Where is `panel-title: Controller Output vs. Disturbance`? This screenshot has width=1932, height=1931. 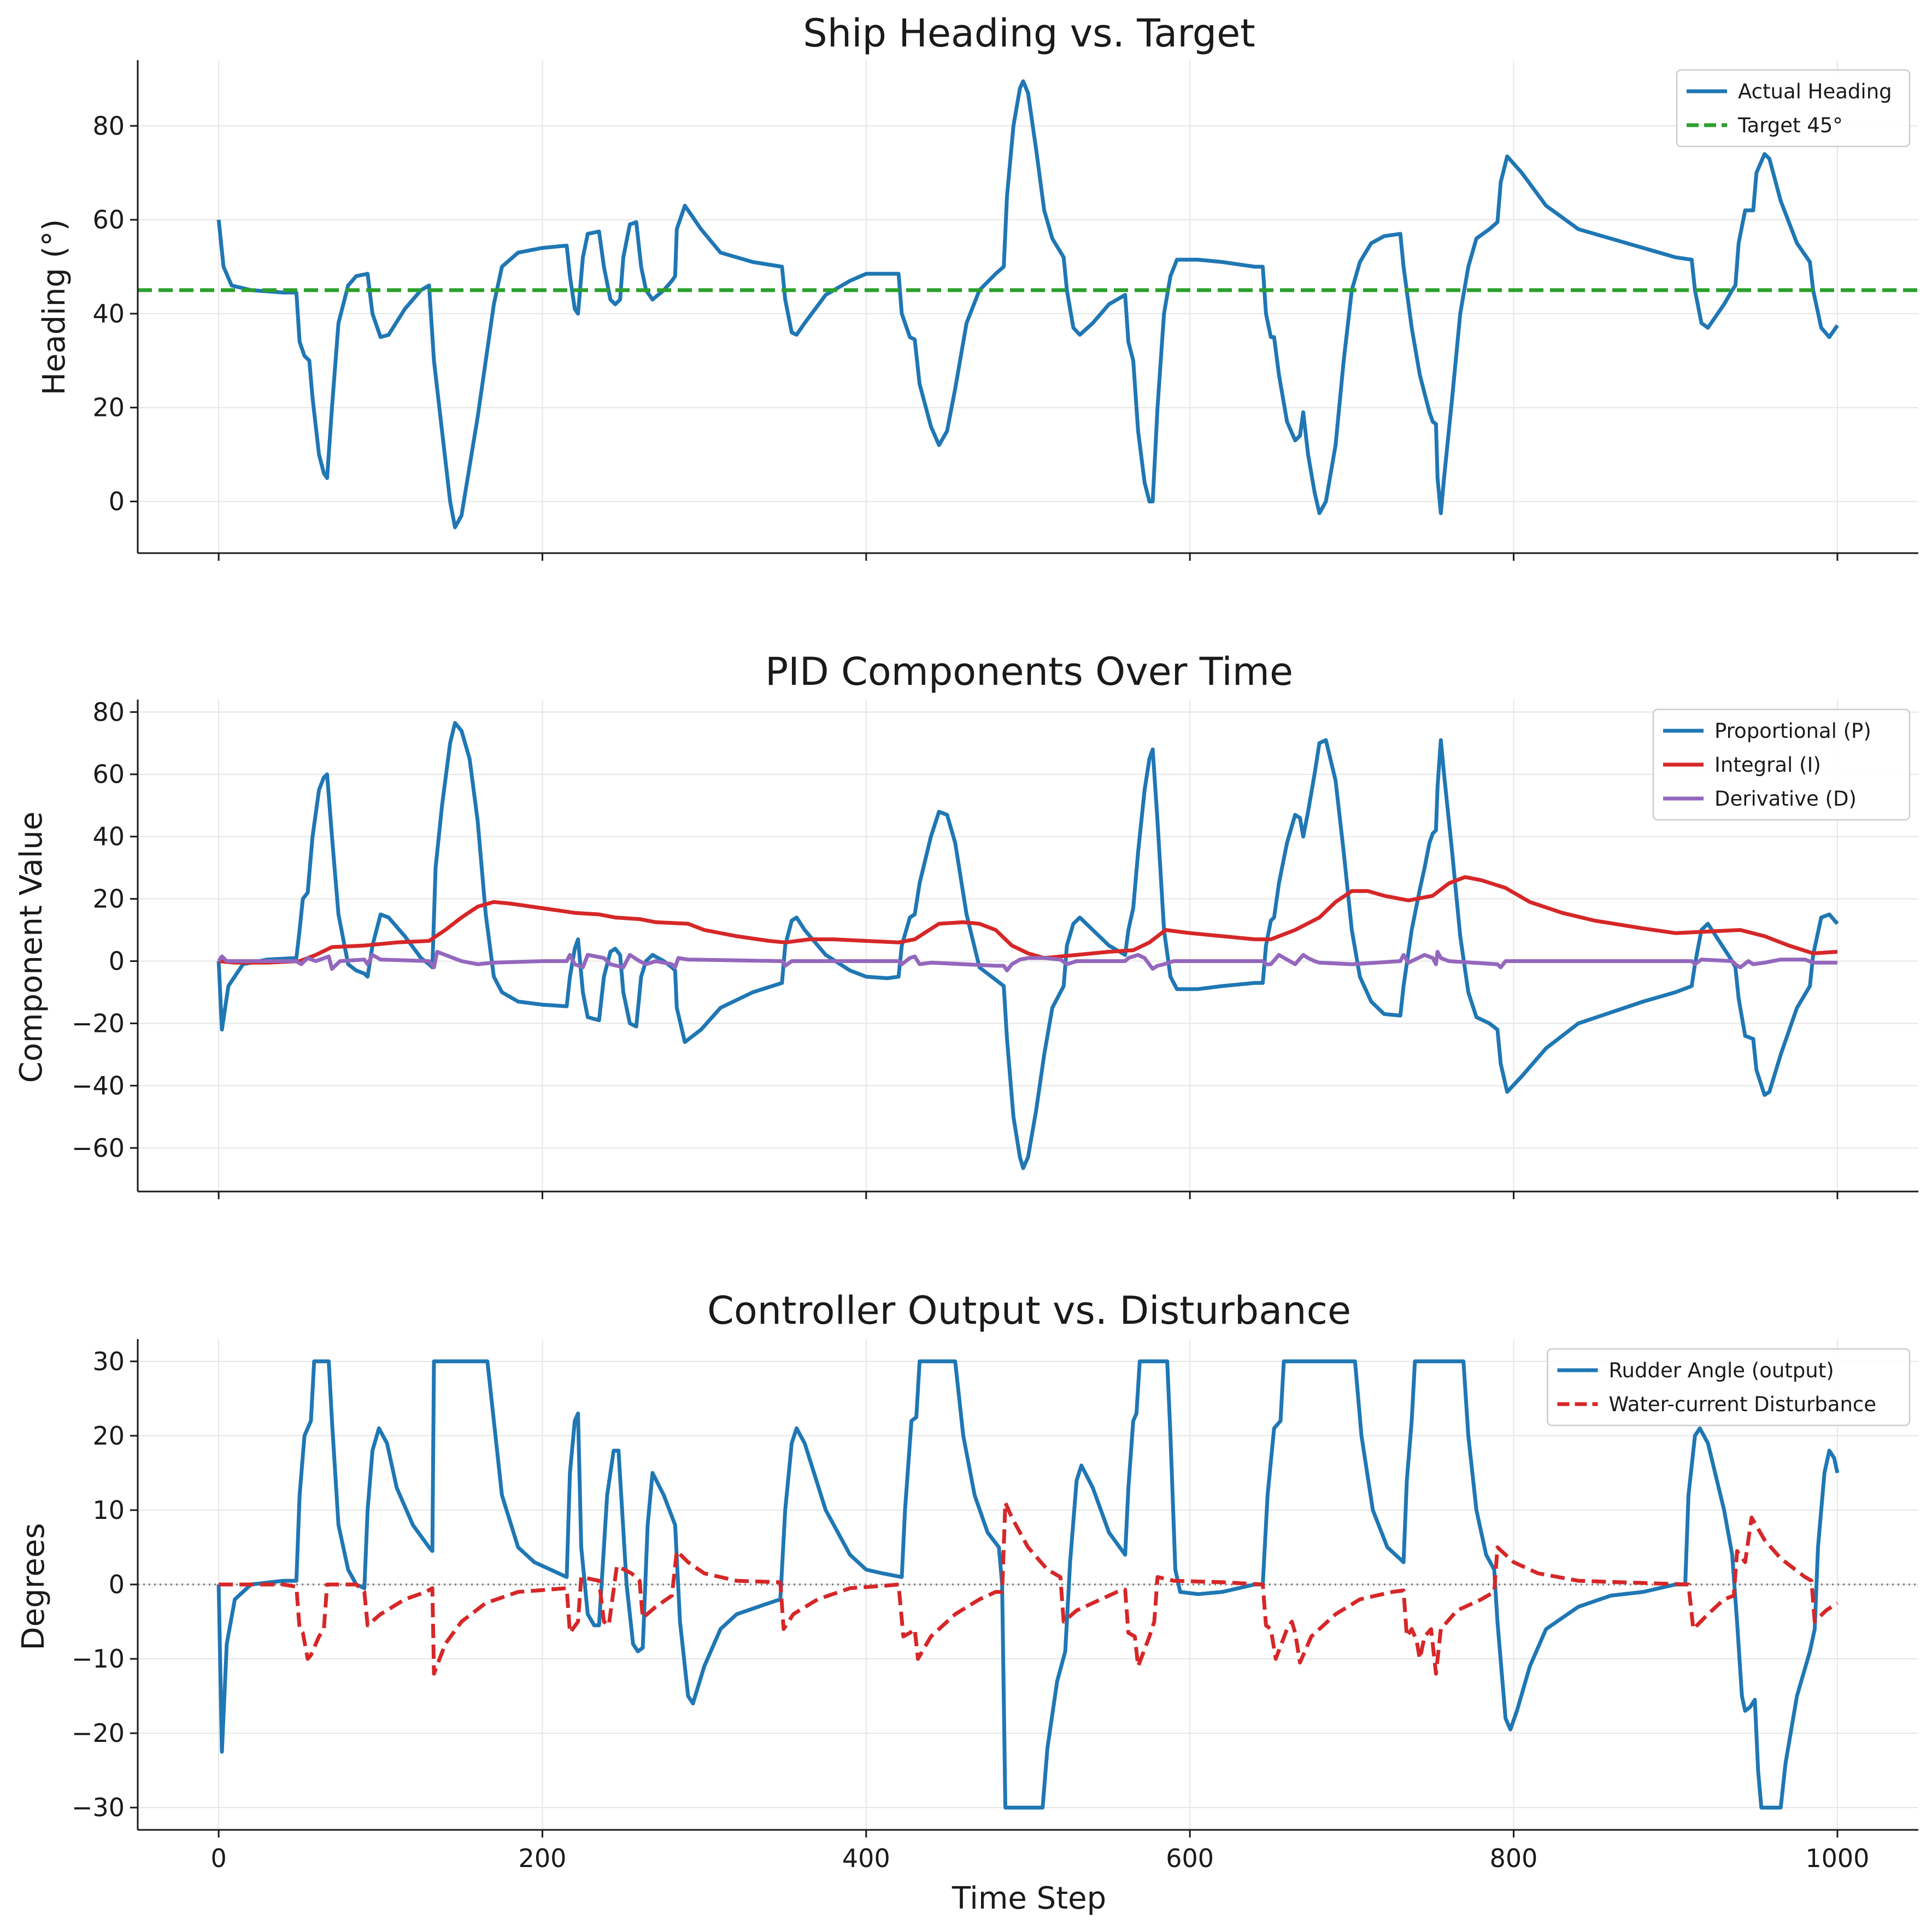 panel-title: Controller Output vs. Disturbance is located at coordinates (1029, 1310).